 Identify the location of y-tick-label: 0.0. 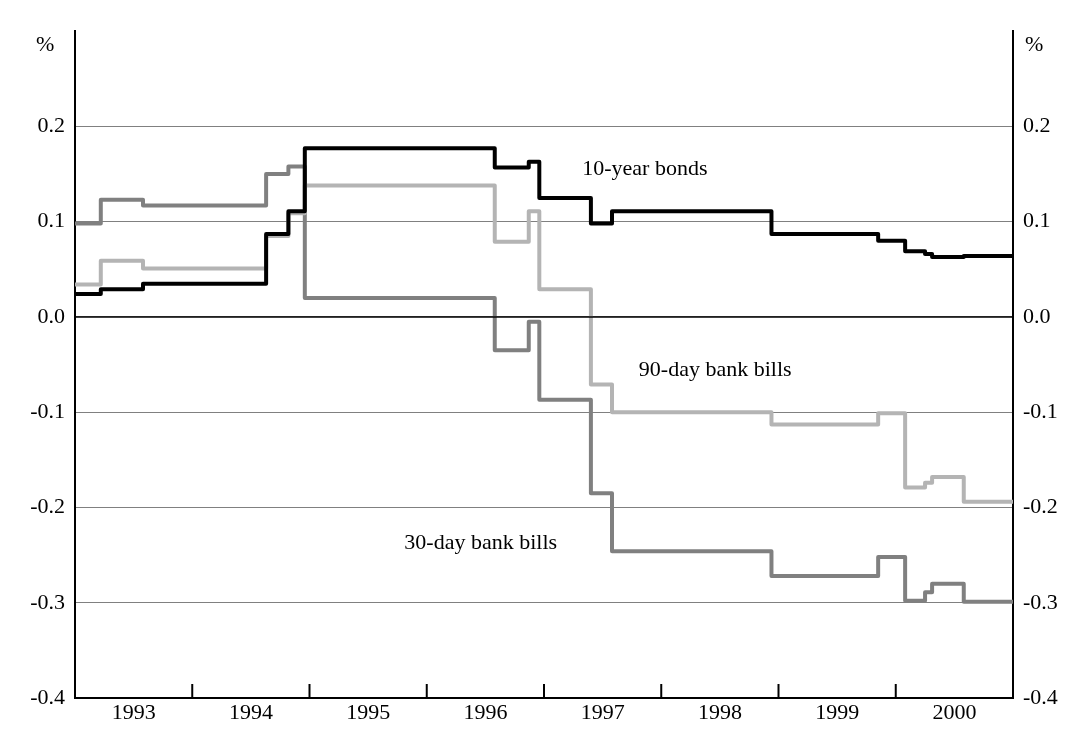
(51, 315).